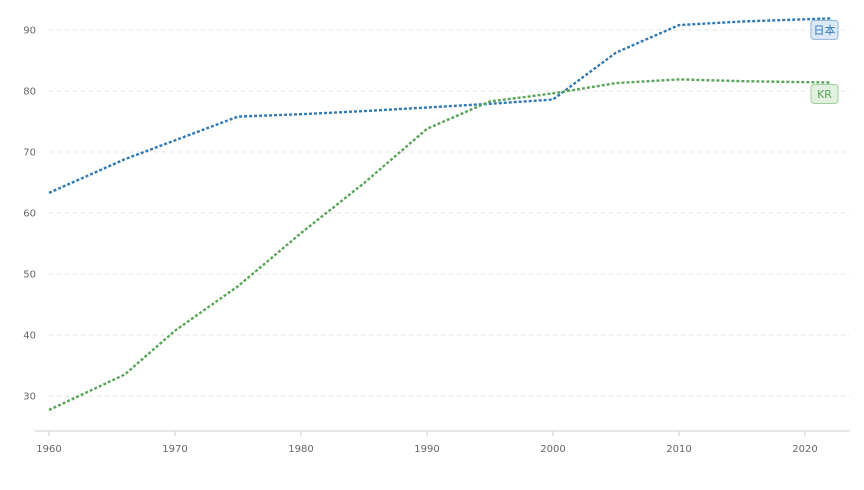 This screenshot has height=490, width=864. Describe the element at coordinates (29, 397) in the screenshot. I see `y-tick-label-30: 30` at that location.